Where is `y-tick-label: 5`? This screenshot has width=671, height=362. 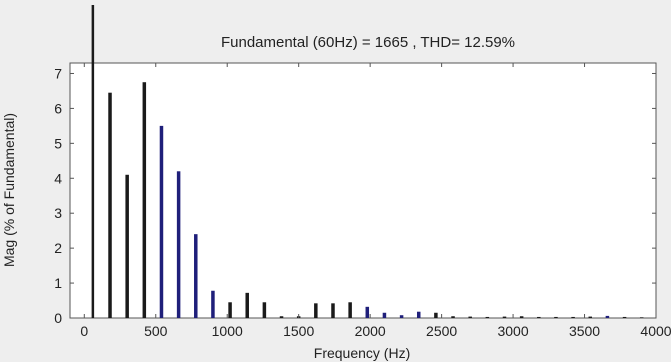 y-tick-label: 5 is located at coordinates (58, 143).